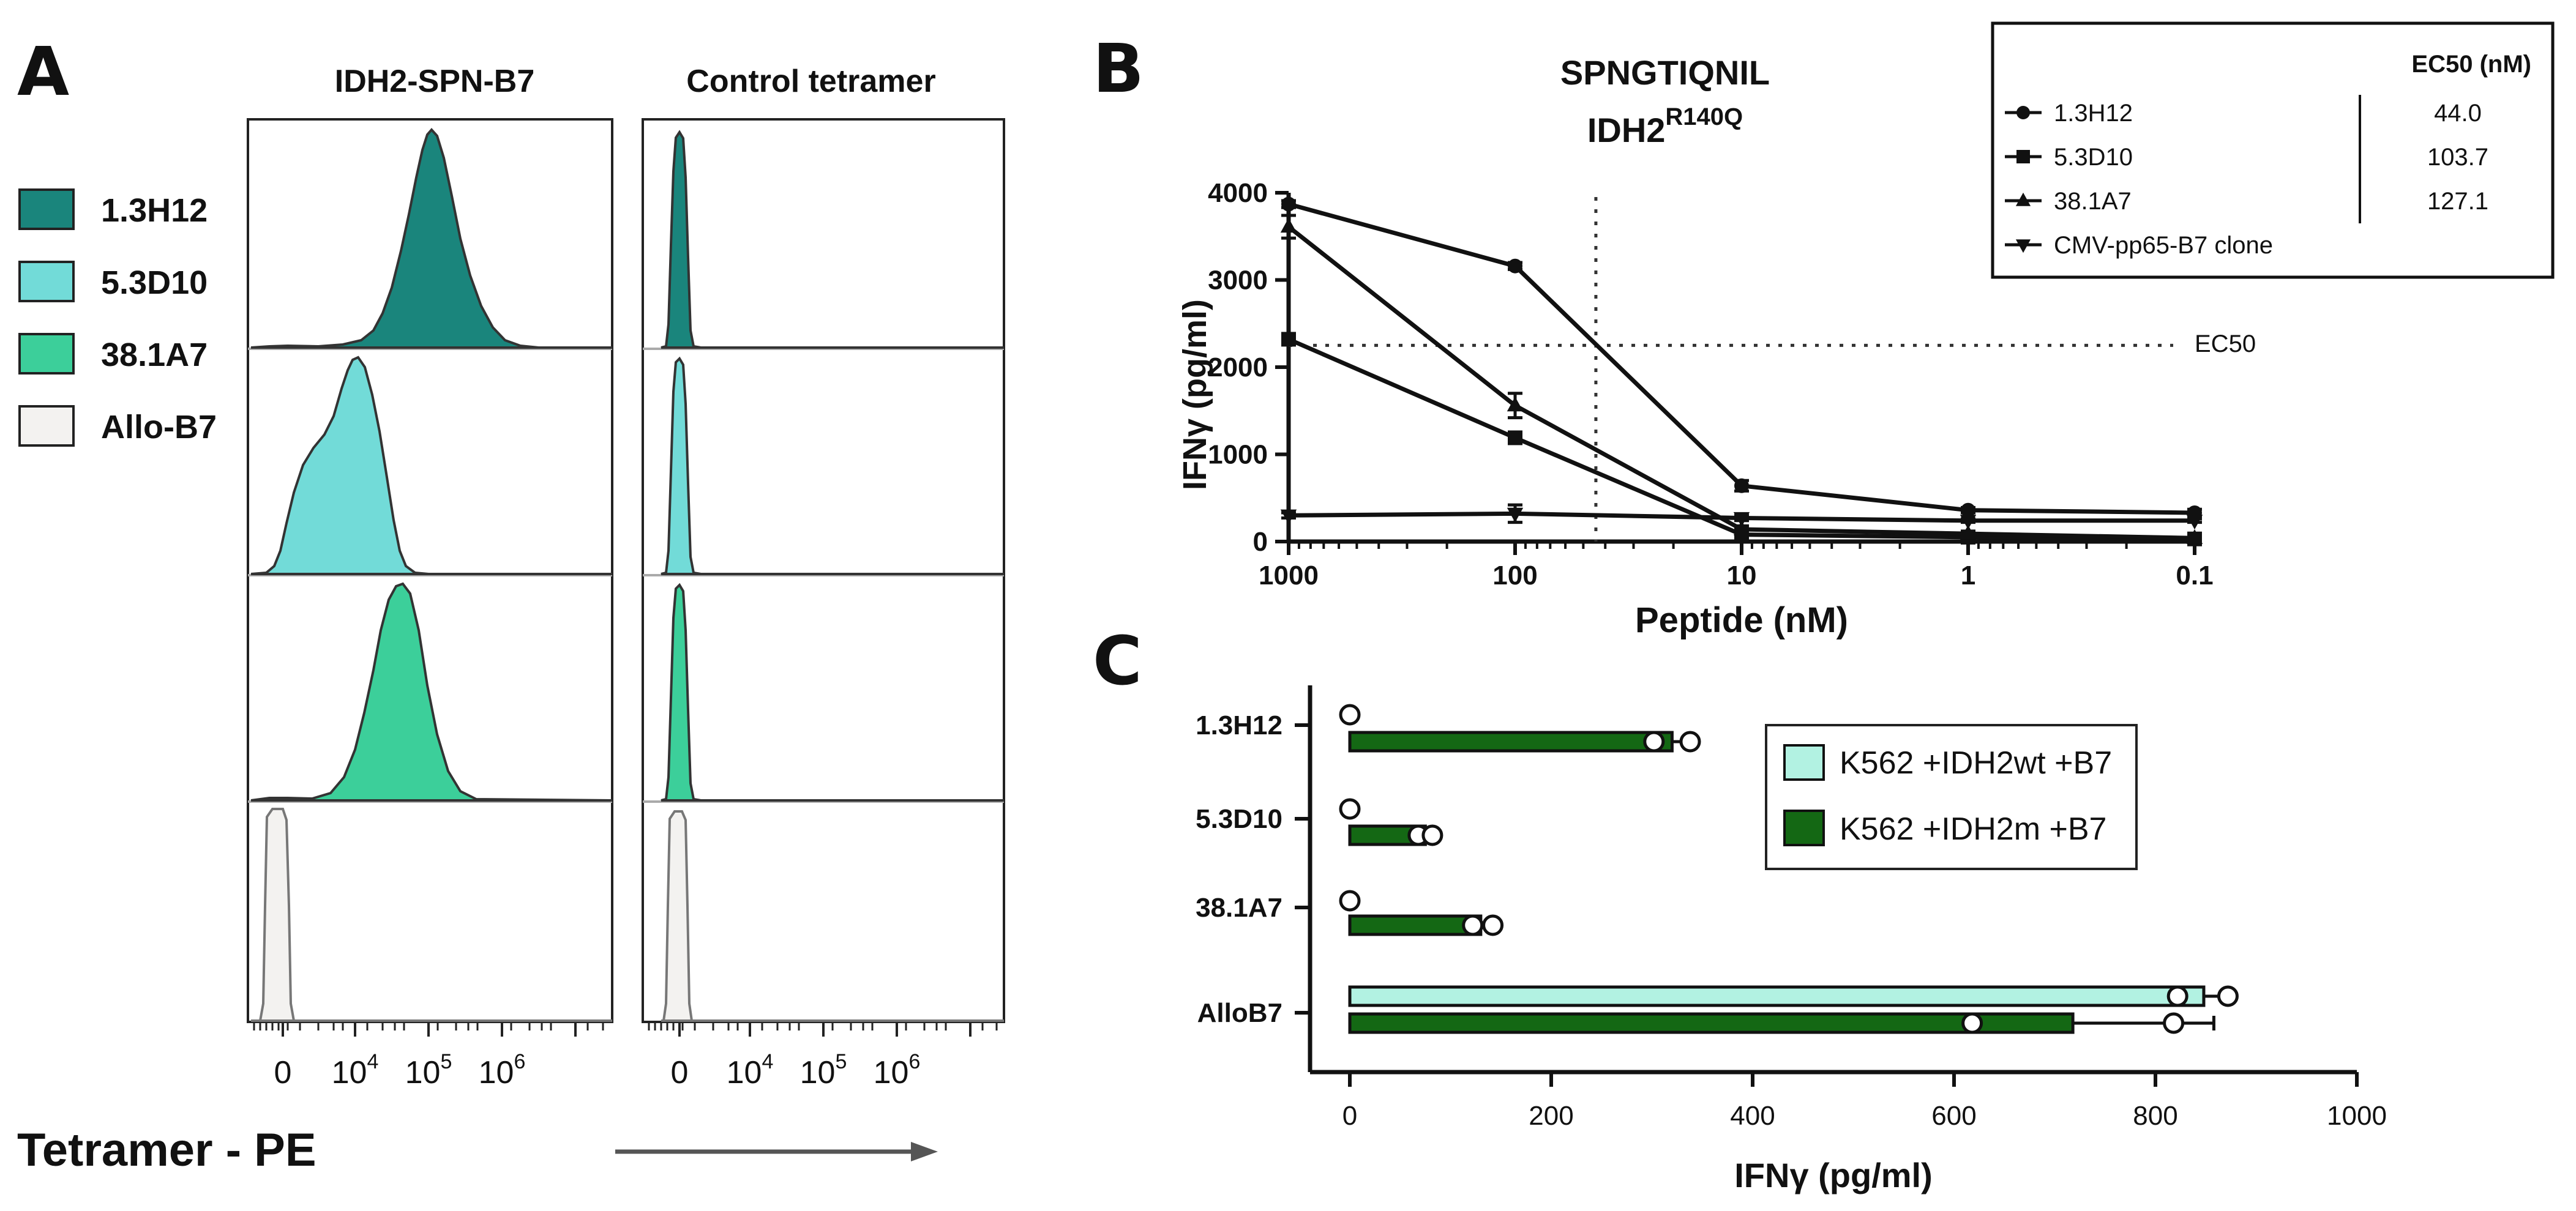  What do you see at coordinates (1238, 455) in the screenshot?
I see `y-tick-label: 1000` at bounding box center [1238, 455].